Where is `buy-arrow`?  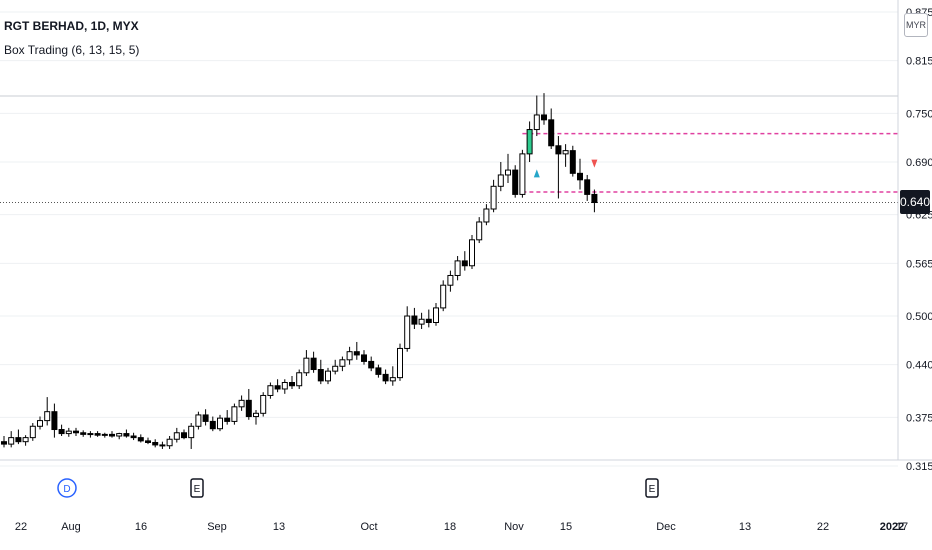
buy-arrow is located at coordinates (536, 173).